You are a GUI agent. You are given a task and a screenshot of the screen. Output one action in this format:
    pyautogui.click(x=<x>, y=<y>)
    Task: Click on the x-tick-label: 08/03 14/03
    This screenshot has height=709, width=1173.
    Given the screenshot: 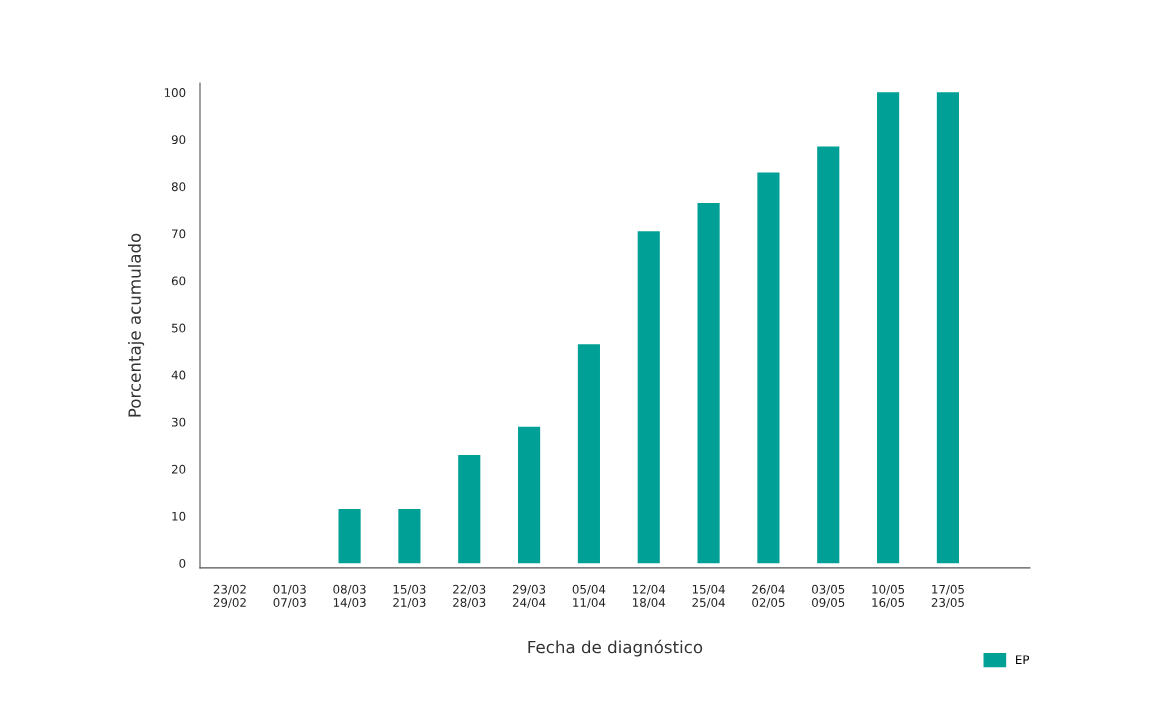 What is the action you would take?
    pyautogui.click(x=349, y=596)
    